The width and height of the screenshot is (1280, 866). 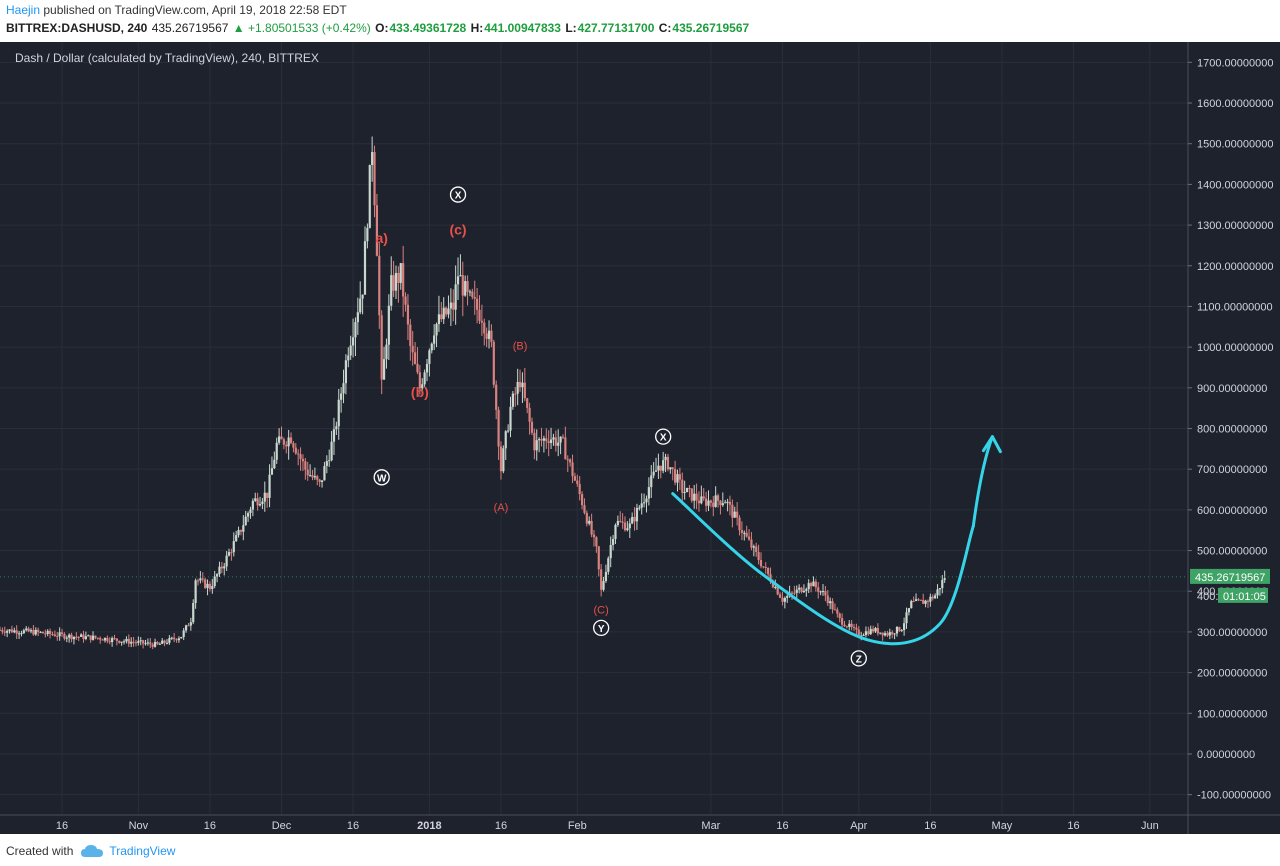 I want to click on time-axis: 16 Nov 16 Dec 16 2018 16 Feb Mar 16 Apr 16 May 16 Jun, so click(x=607, y=826).